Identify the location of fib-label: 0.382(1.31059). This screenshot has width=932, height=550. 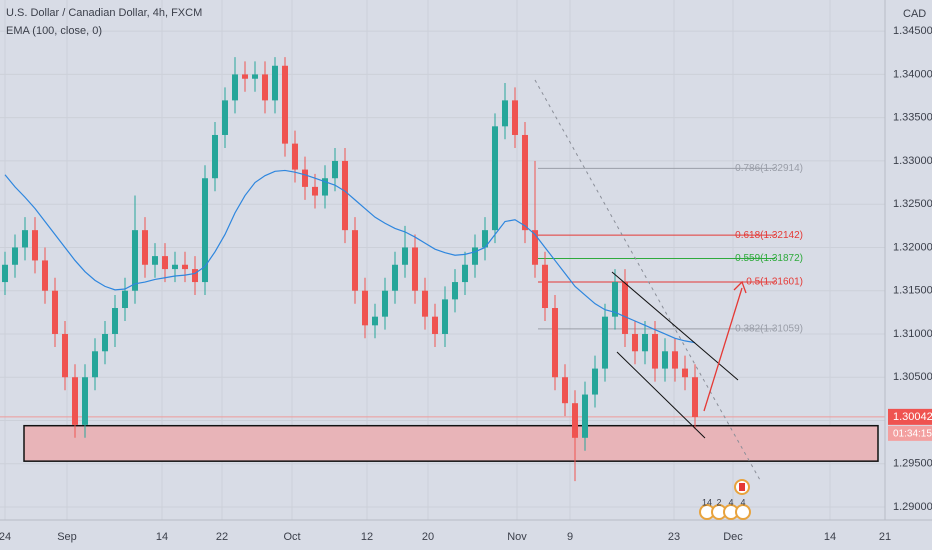
(769, 329).